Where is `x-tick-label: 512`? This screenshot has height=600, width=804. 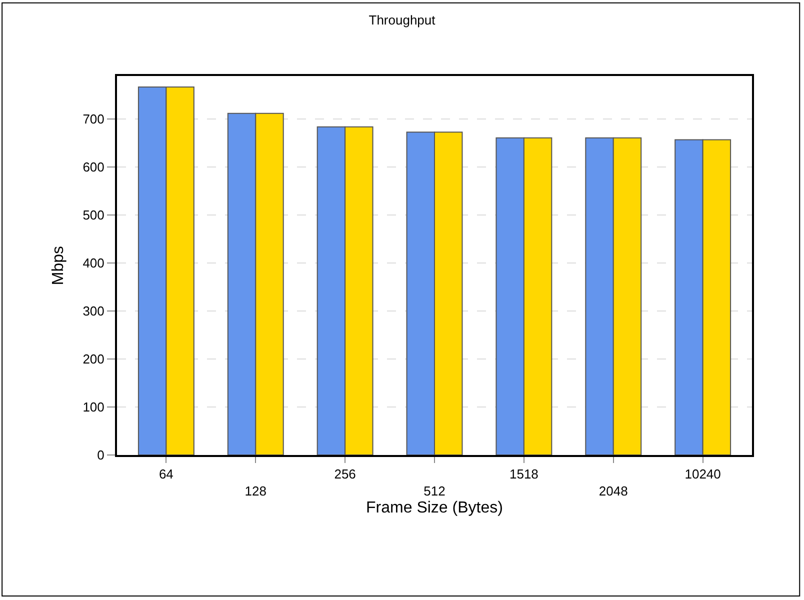 x-tick-label: 512 is located at coordinates (435, 491).